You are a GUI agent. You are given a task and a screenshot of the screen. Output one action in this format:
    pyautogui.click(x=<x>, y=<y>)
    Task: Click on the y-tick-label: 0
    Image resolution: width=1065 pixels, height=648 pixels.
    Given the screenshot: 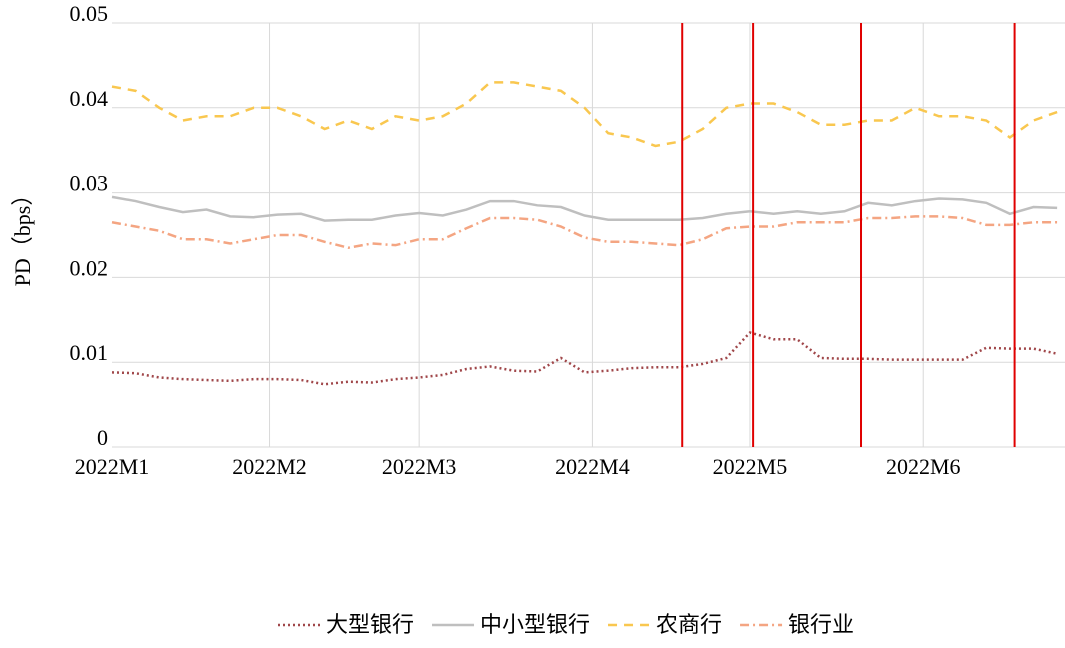 What is the action you would take?
    pyautogui.click(x=102, y=437)
    